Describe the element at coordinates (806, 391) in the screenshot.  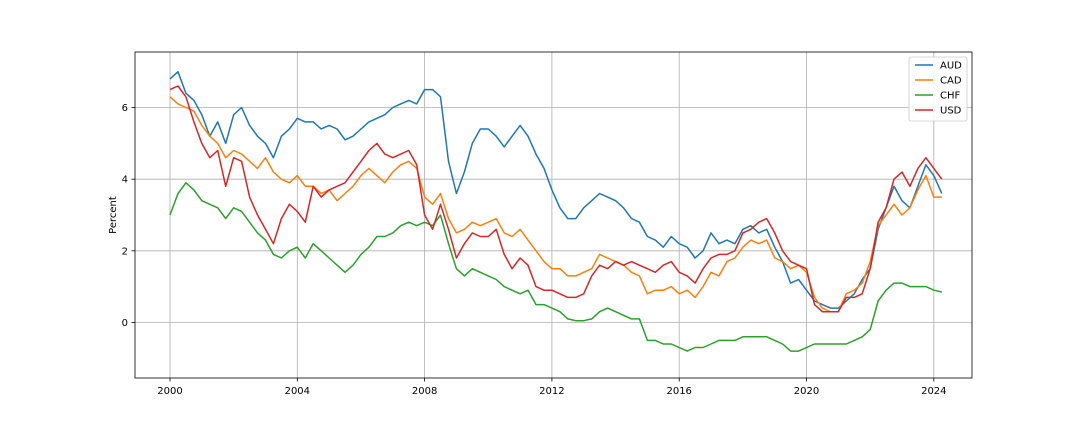
I see `x-tick-label: 2020` at that location.